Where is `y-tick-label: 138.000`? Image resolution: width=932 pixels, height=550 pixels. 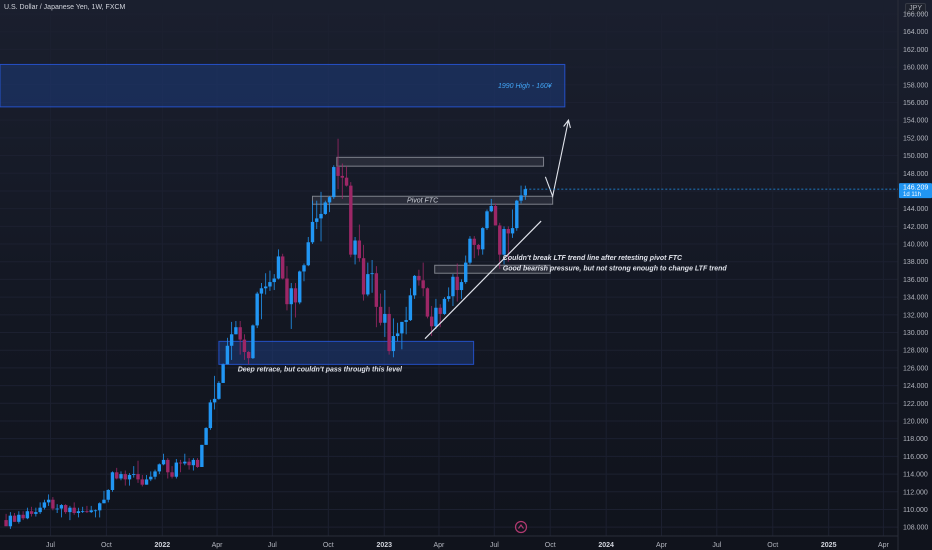
y-tick-label: 138.000 is located at coordinates (915, 262).